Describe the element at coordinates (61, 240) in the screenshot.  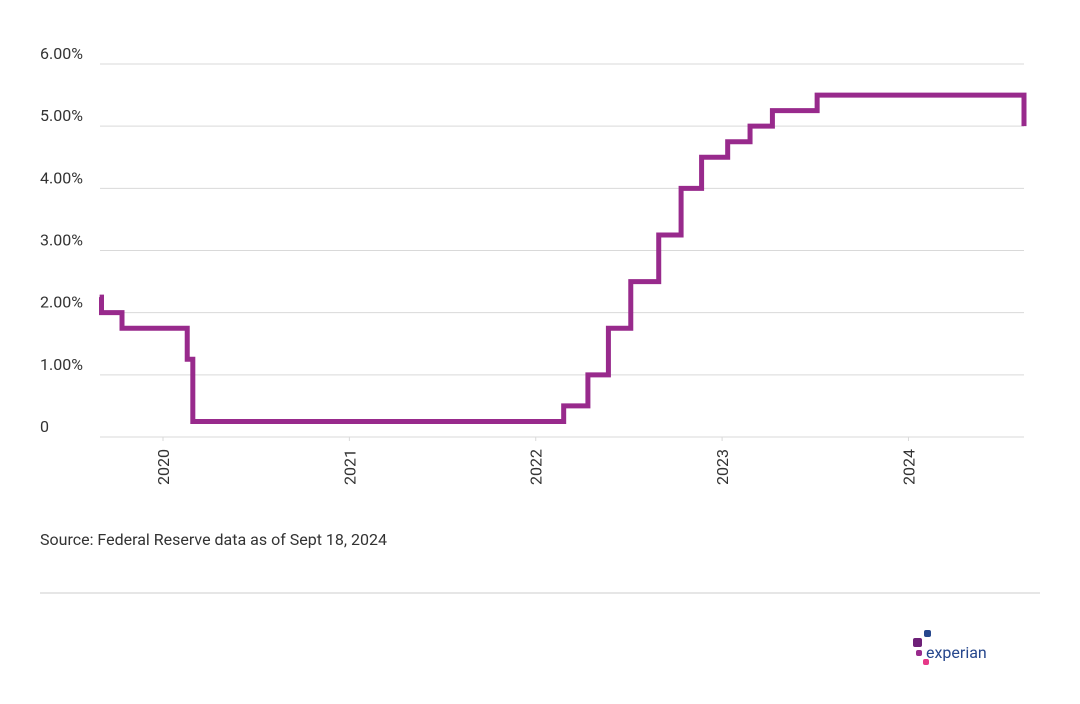
I see `y-tick-label: 3.00%` at that location.